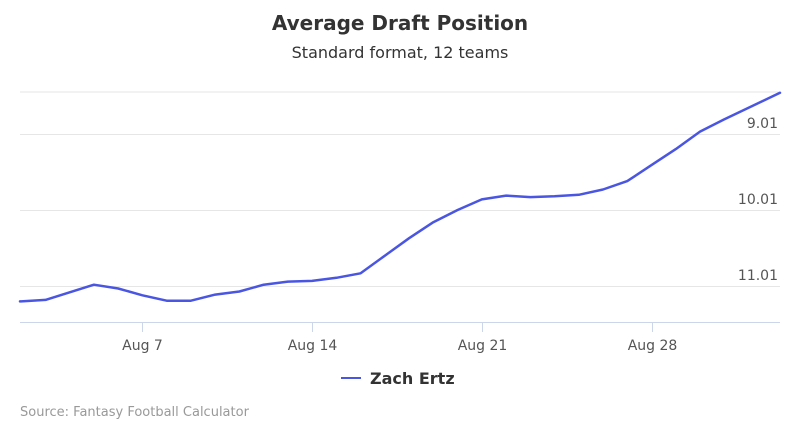 Image resolution: width=800 pixels, height=440 pixels. I want to click on y-tick-label: 9.01, so click(762, 124).